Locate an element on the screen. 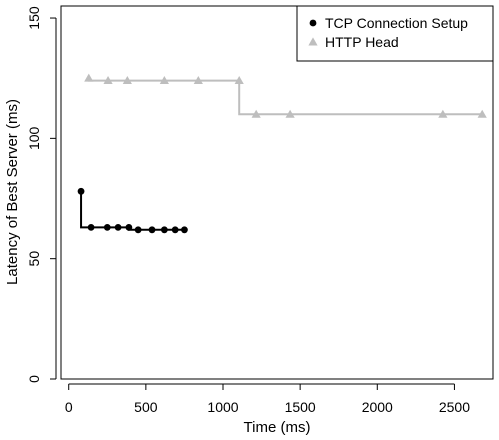 Image resolution: width=499 pixels, height=440 pixels. y-tick-label: 50 is located at coordinates (34, 259).